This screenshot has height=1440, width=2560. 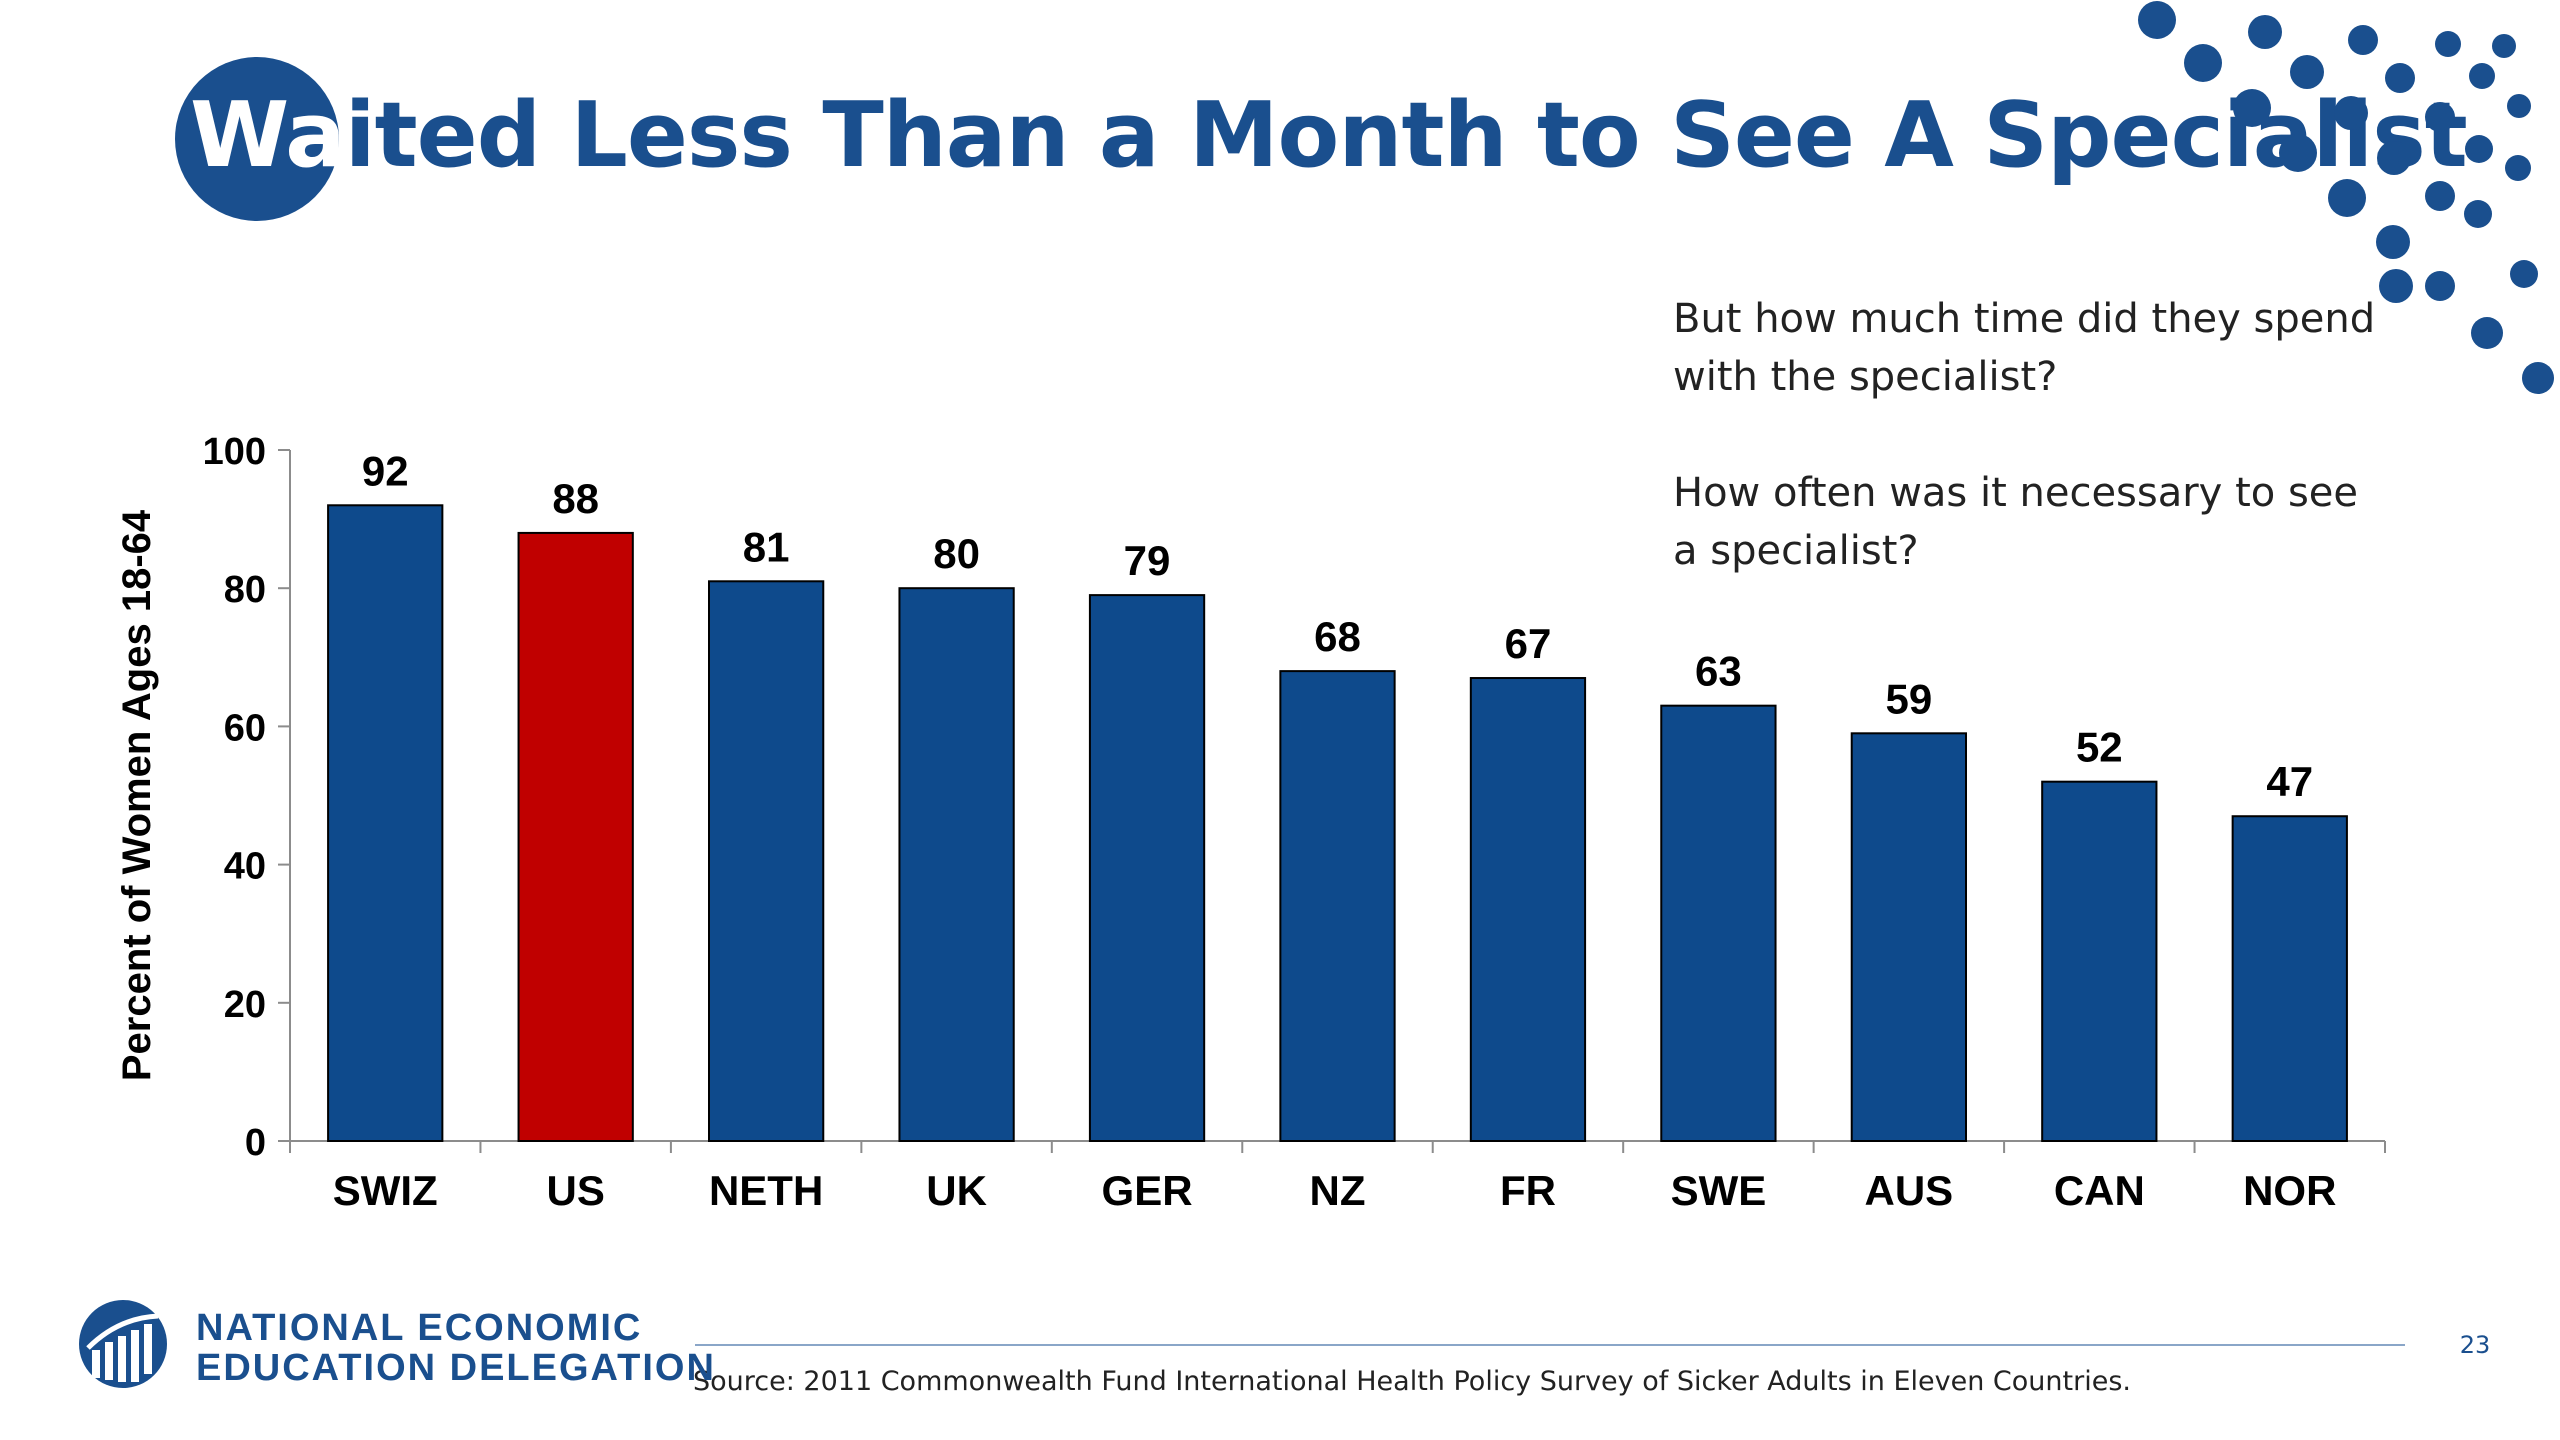 I want to click on data-label-nz: 68, so click(x=1337, y=636).